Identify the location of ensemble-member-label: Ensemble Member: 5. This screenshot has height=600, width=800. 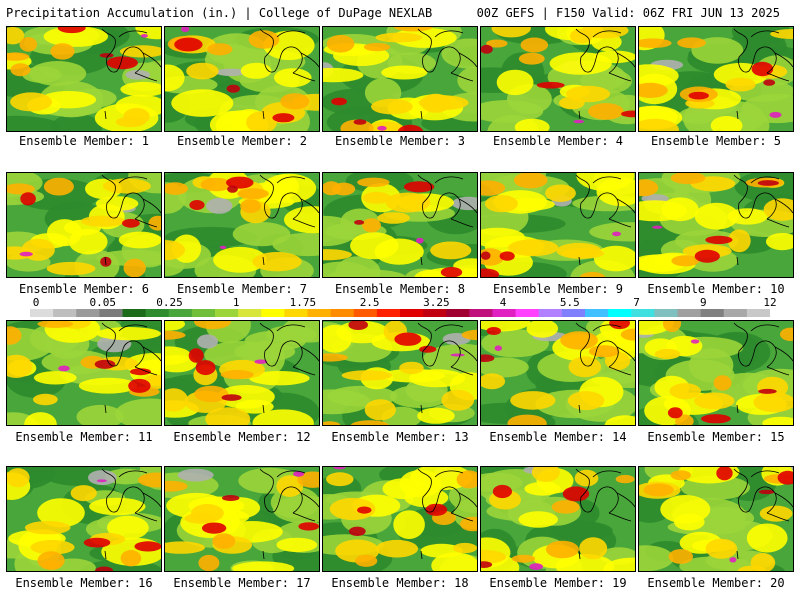
(716, 141).